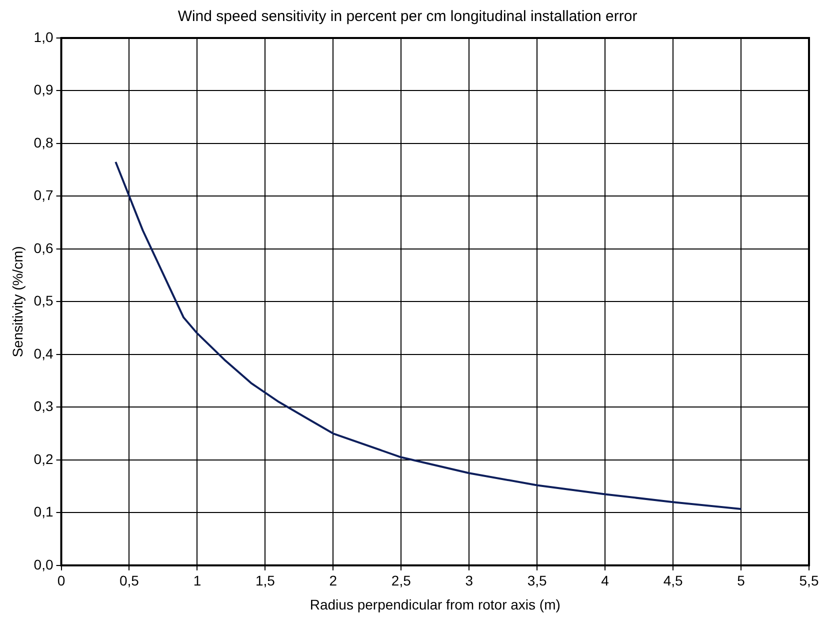  What do you see at coordinates (265, 580) in the screenshot?
I see `x-tick-label: 1,5` at bounding box center [265, 580].